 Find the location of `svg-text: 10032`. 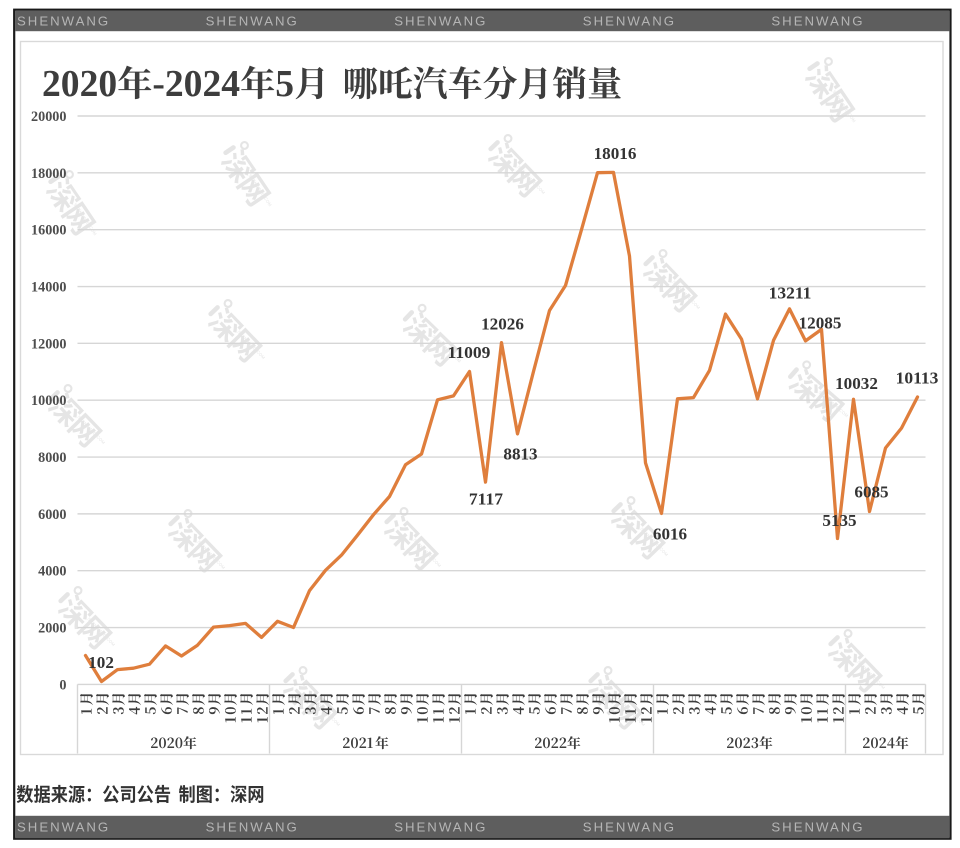

svg-text: 10032 is located at coordinates (856, 383).